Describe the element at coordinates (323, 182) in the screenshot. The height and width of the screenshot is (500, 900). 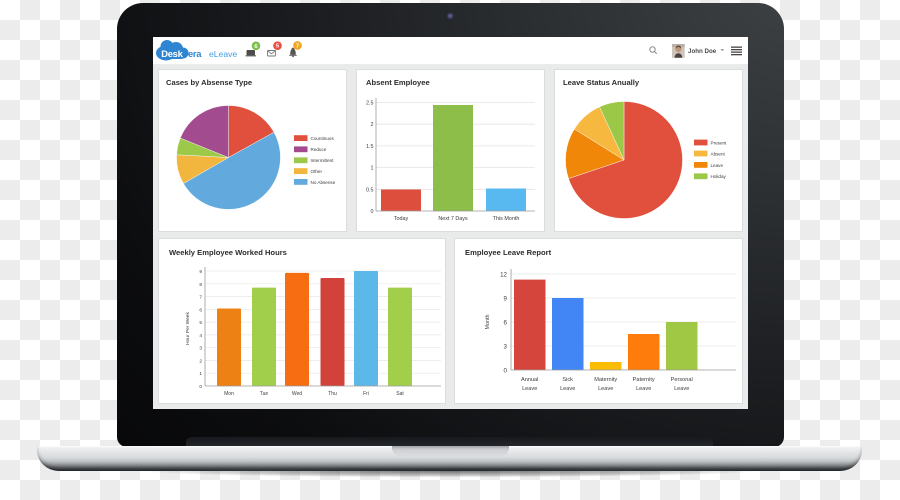
I see `svg-text: No Absense` at that location.